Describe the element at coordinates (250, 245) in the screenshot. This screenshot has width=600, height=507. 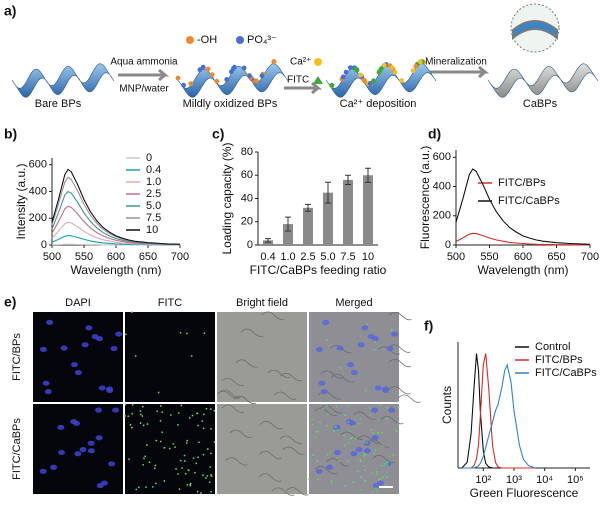
I see `y-tick-label: 0` at that location.